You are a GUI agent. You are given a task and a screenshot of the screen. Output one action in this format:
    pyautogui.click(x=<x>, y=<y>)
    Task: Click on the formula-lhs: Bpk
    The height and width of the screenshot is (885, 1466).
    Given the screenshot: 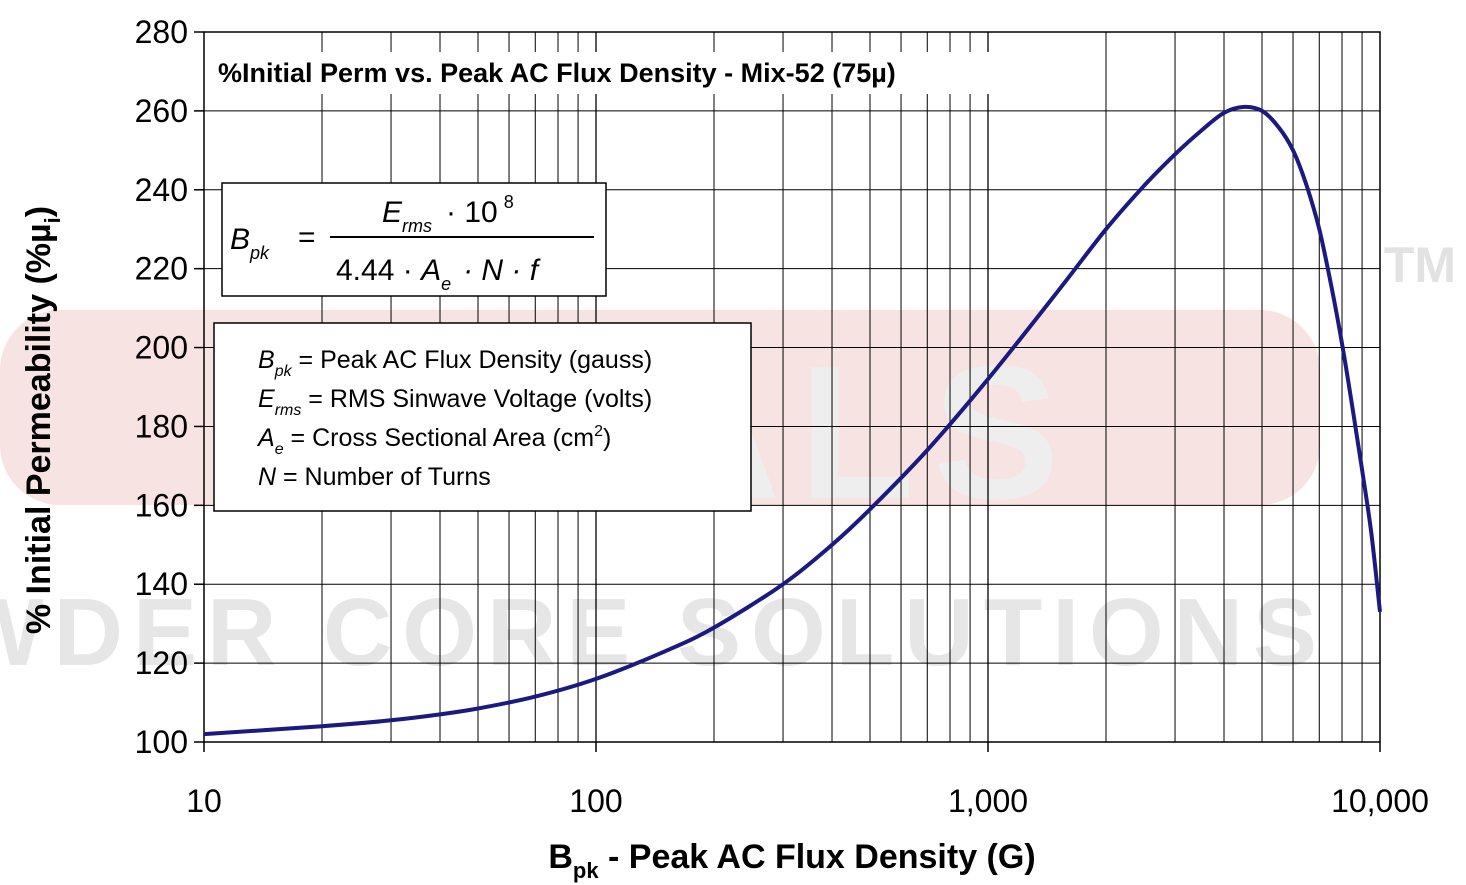 What is the action you would take?
    pyautogui.click(x=250, y=243)
    